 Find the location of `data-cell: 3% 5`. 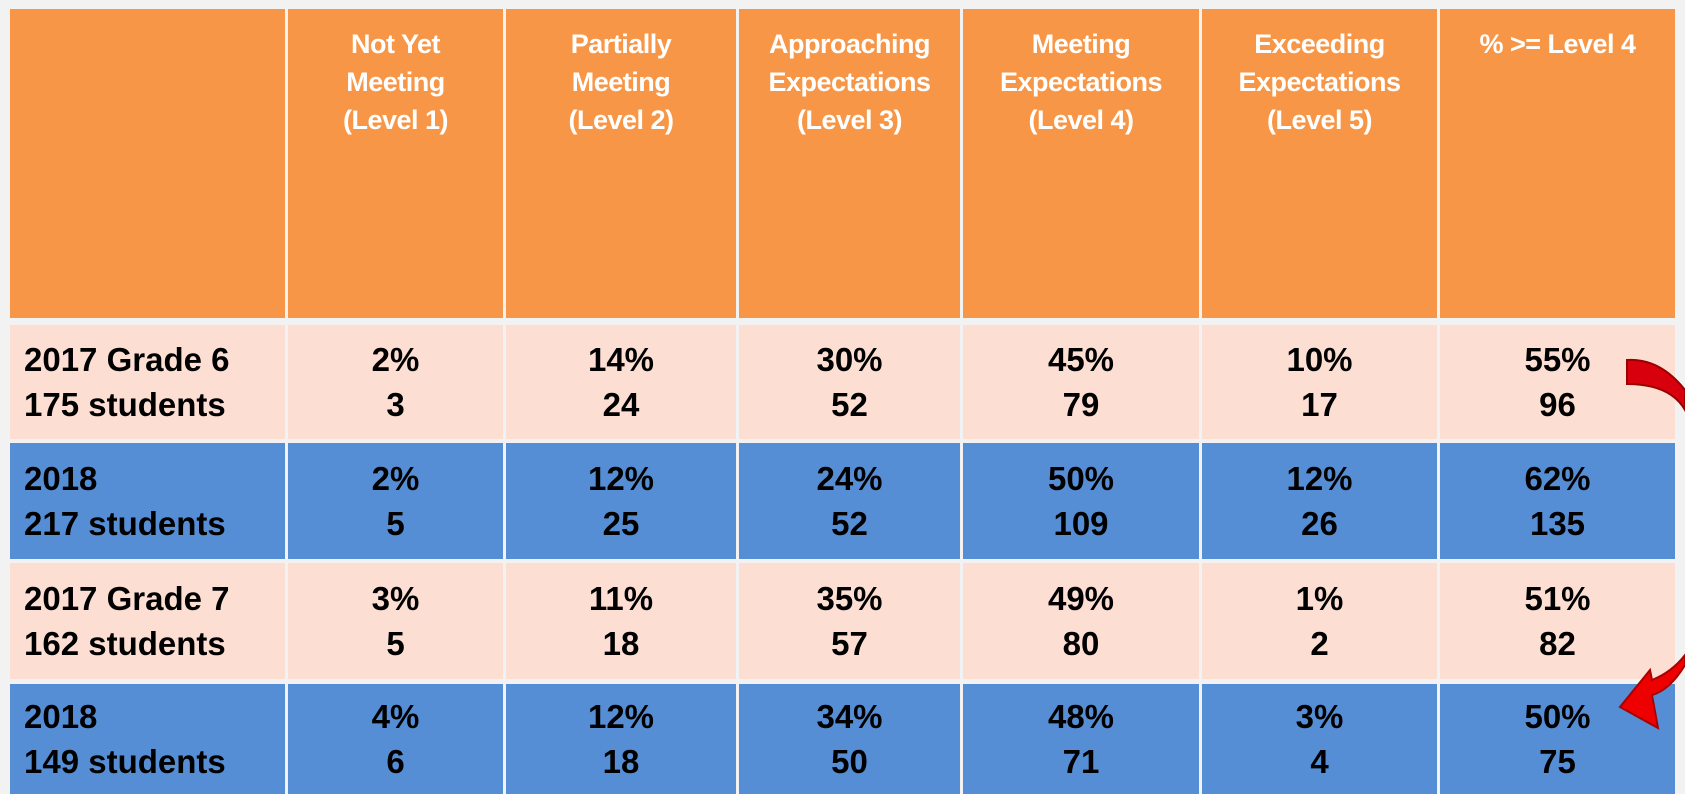

data-cell: 3% 5 is located at coordinates (395, 621).